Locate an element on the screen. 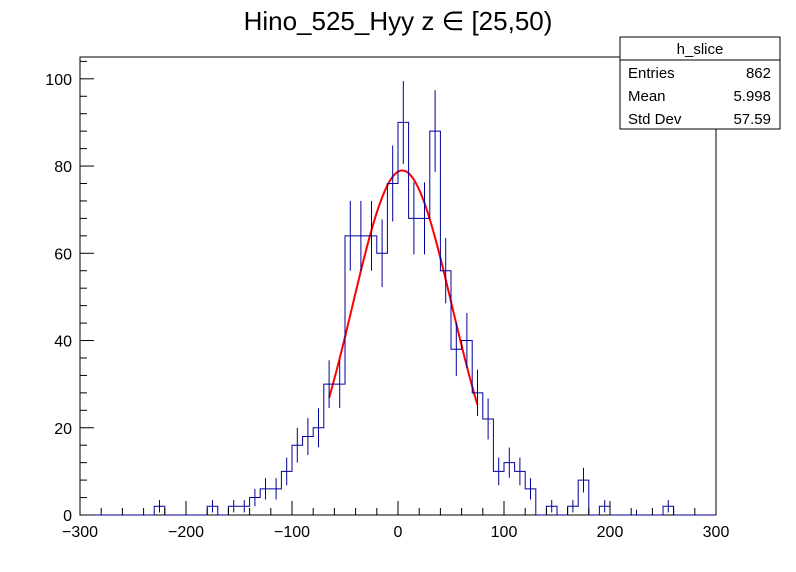 The height and width of the screenshot is (572, 796). fit-layer is located at coordinates (403, 287).